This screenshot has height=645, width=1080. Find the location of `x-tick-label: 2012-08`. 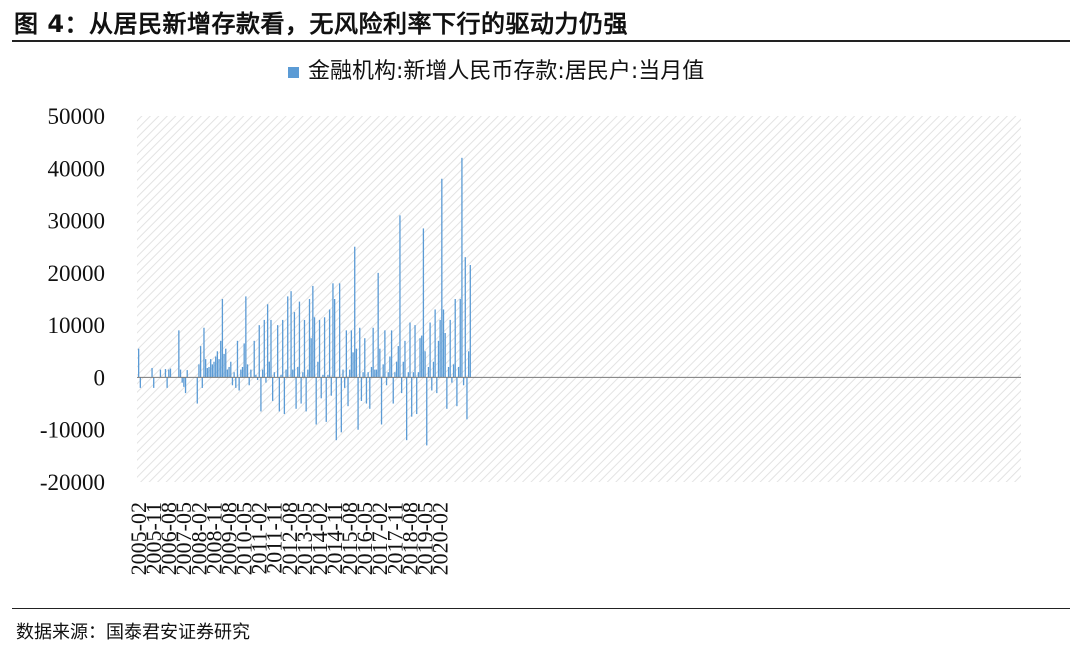

x-tick-label: 2012-08 is located at coordinates (289, 538).